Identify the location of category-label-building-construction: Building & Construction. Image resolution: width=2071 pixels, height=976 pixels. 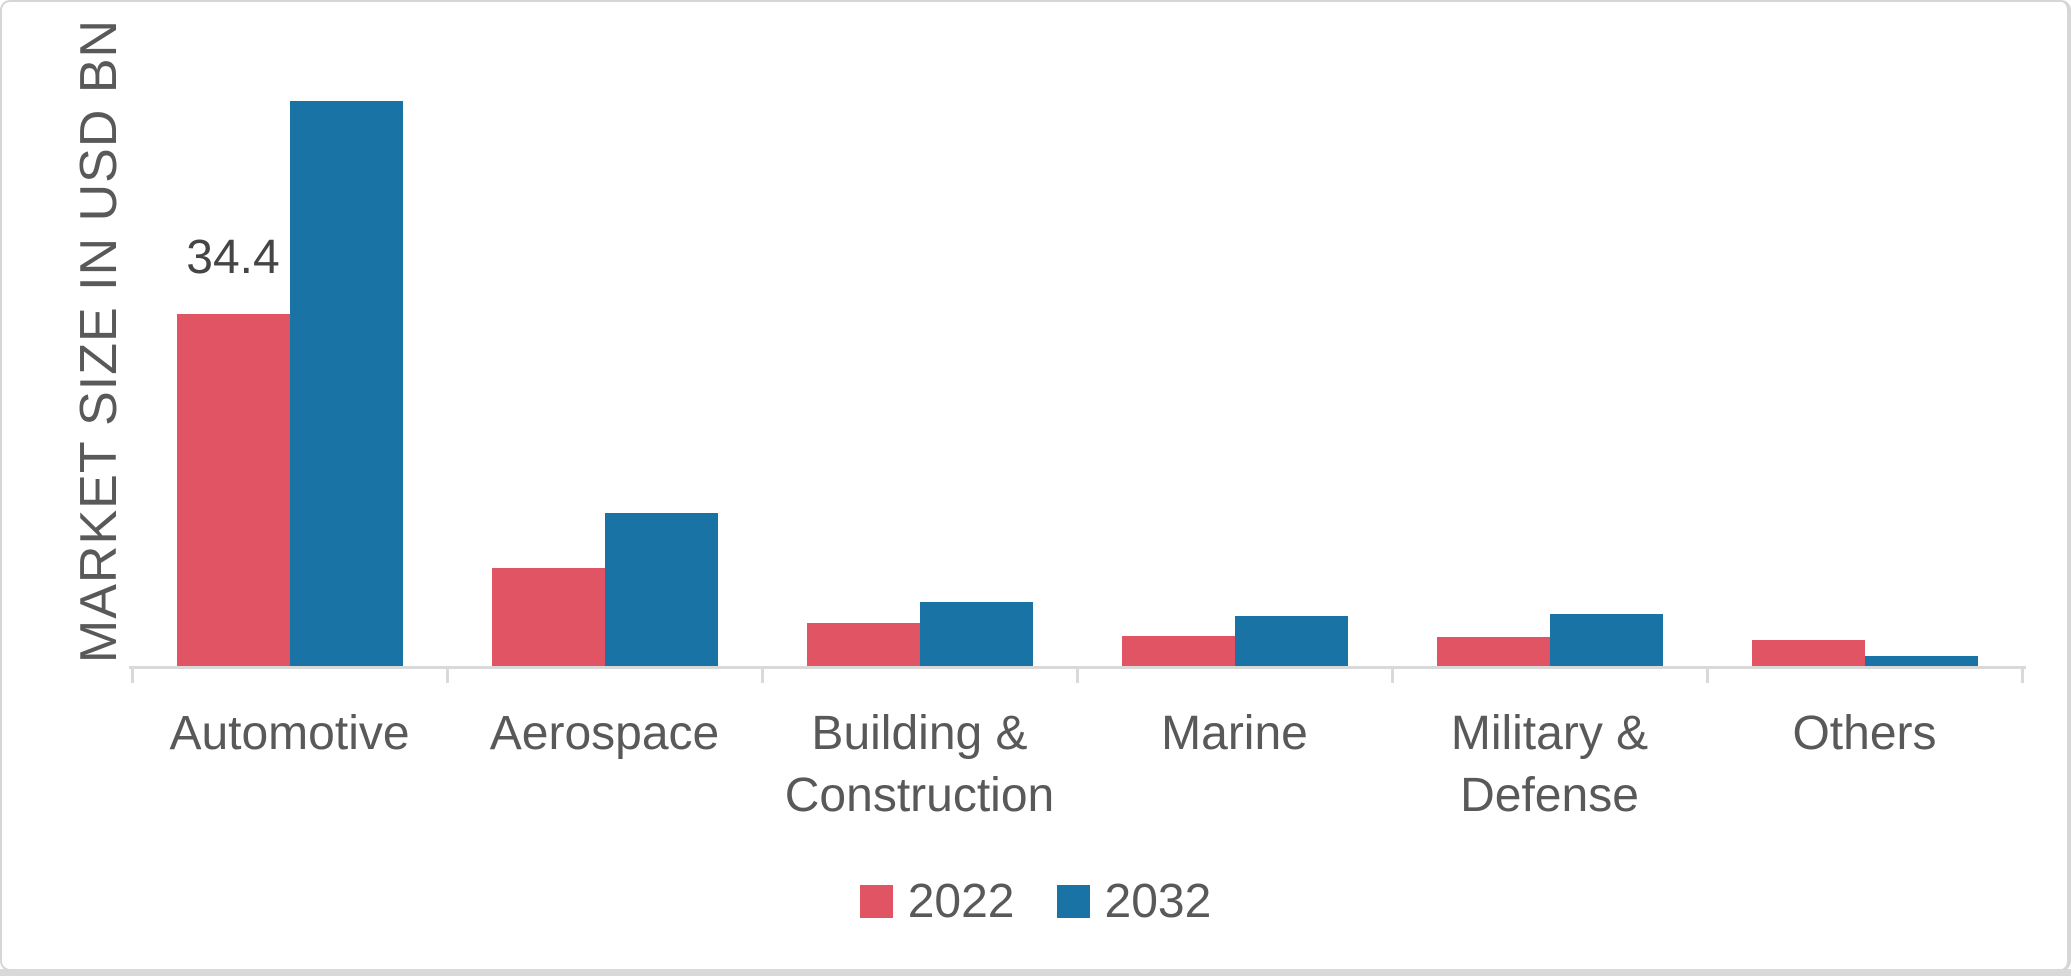
(919, 764).